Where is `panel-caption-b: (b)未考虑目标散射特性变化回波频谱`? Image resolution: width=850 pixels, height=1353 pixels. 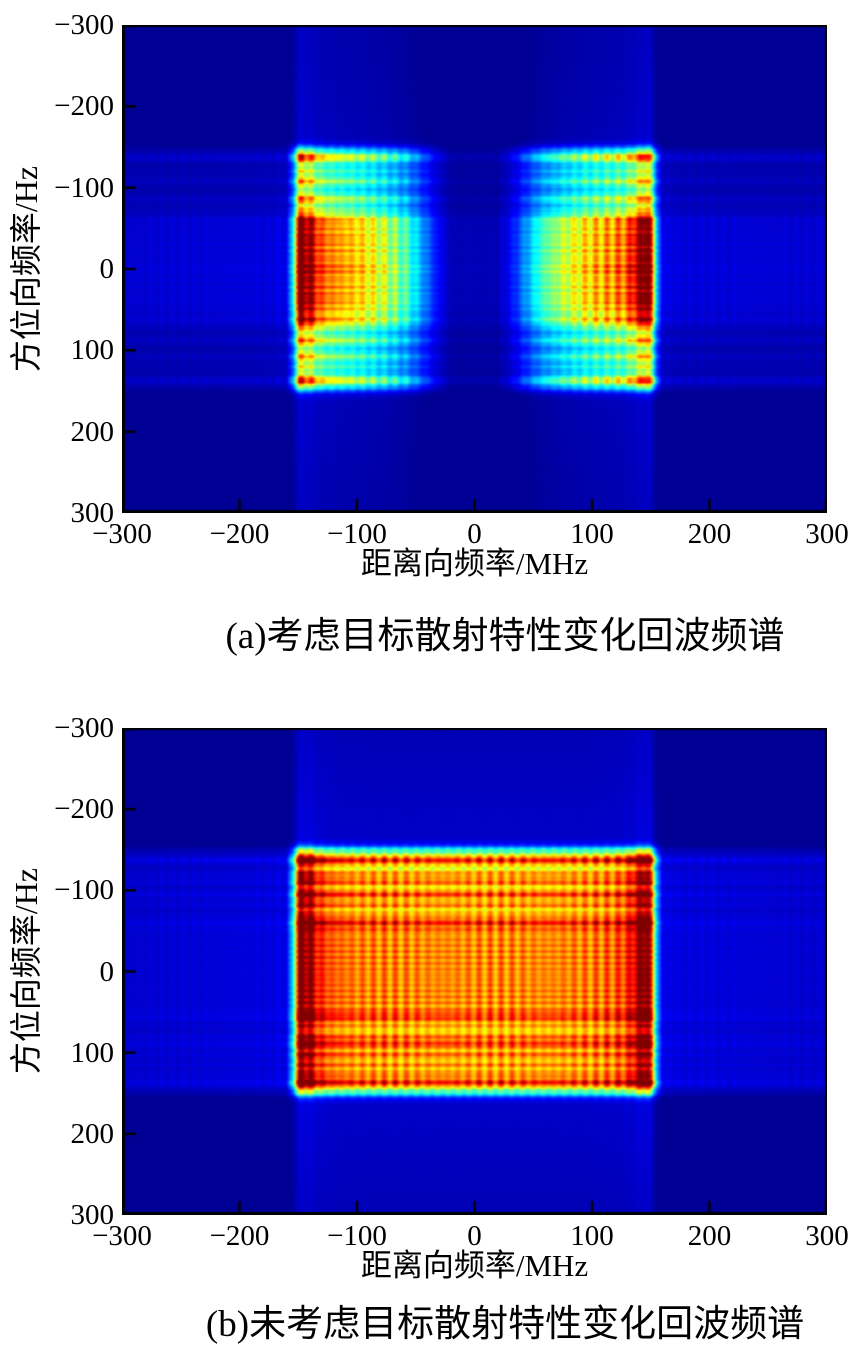
panel-caption-b: (b)未考虑目标散射特性变化回波频谱 is located at coordinates (505, 1324).